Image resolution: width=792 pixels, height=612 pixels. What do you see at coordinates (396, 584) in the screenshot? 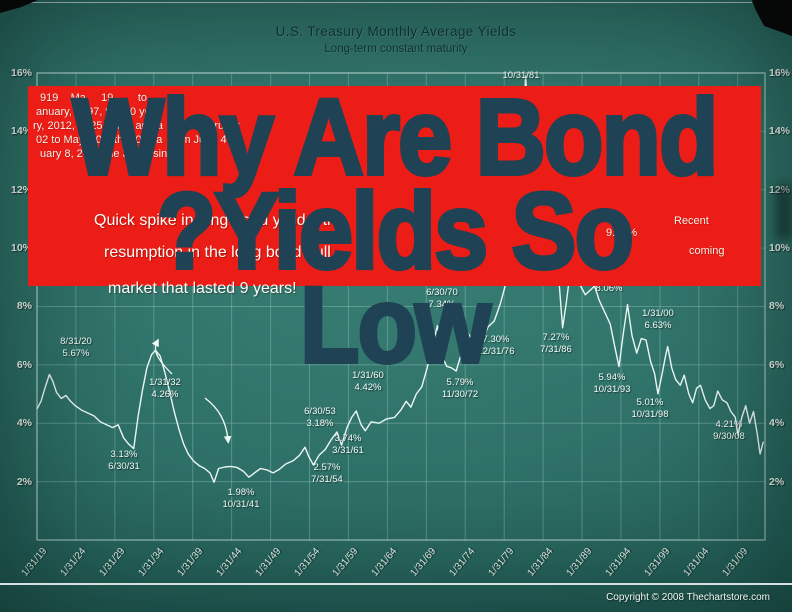
I see `bottom-rule-line` at bounding box center [396, 584].